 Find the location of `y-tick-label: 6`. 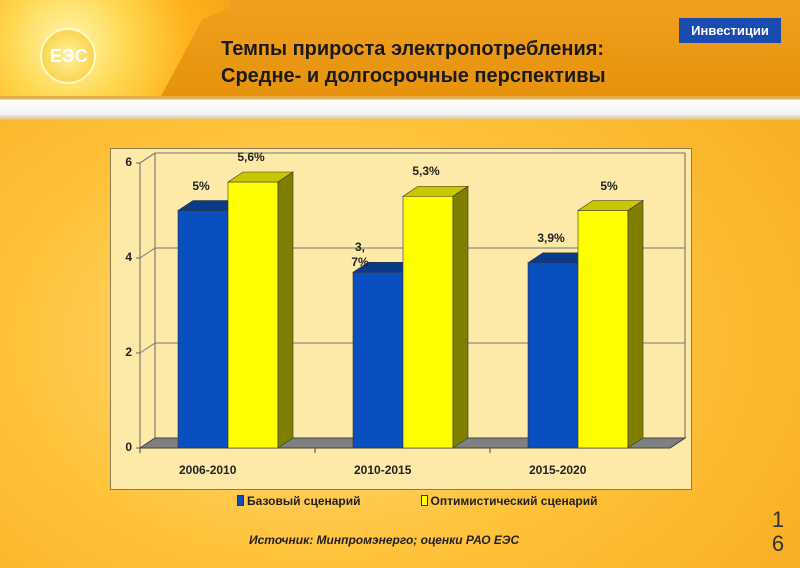

y-tick-label: 6 is located at coordinates (128, 162).